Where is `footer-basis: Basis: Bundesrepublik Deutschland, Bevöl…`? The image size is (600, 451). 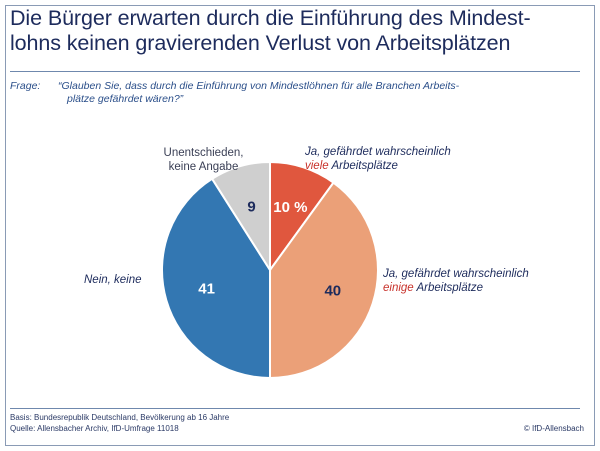
footer-basis: Basis: Bundesrepublik Deutschland, Bevöl… is located at coordinates (120, 417).